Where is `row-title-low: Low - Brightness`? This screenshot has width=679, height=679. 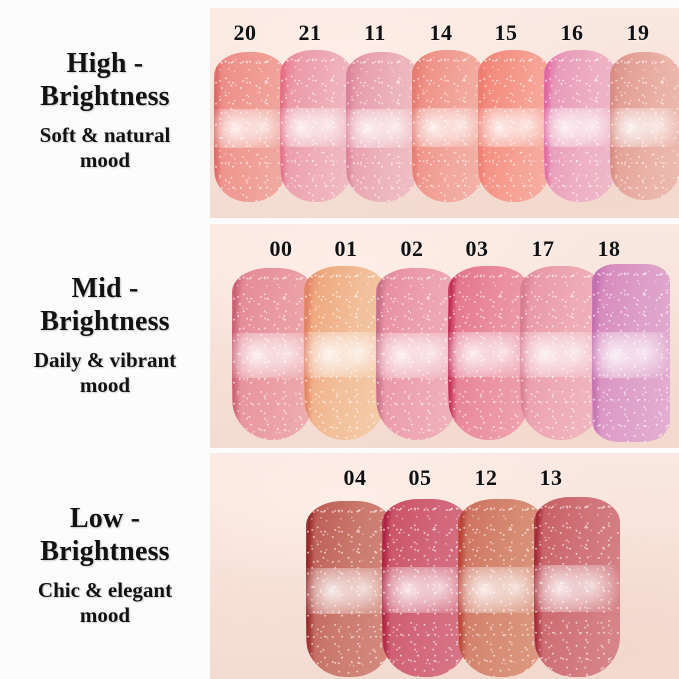
row-title-low: Low - Brightness is located at coordinates (105, 535).